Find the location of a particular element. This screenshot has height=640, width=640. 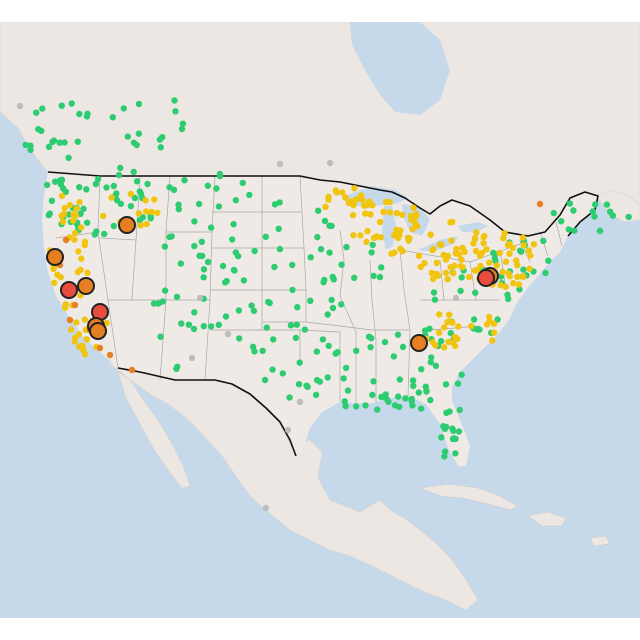

station-marker-no-data is located at coordinates (266, 508).